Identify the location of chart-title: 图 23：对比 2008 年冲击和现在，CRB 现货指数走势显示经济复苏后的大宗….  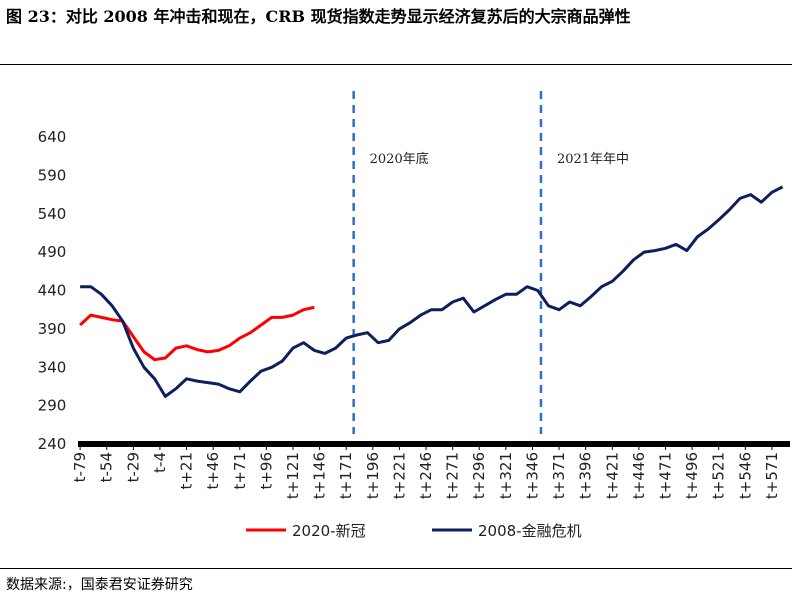
(318, 16).